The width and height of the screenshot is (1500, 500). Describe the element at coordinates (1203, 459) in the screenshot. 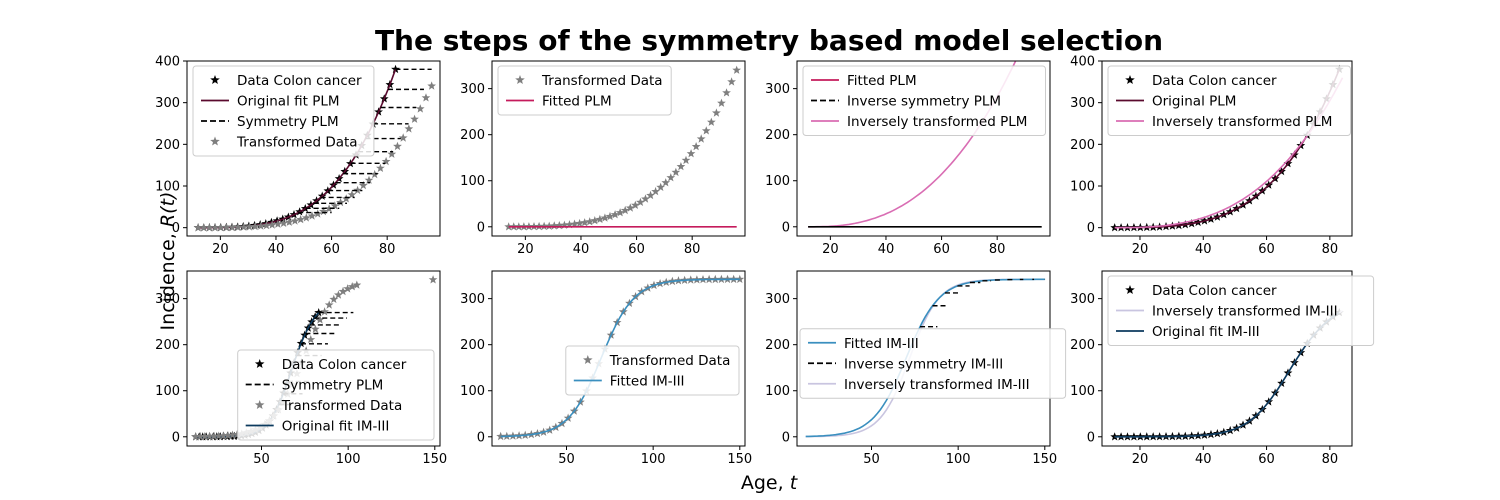

I see `x-tick-label: 40` at that location.